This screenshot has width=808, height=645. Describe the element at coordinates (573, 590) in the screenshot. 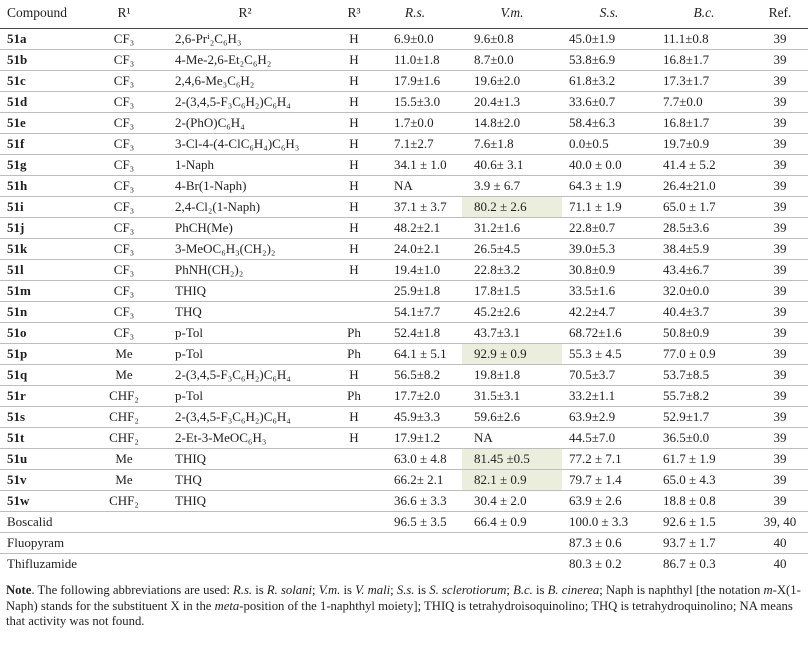

I see `note-segment: B. cinerea` at that location.